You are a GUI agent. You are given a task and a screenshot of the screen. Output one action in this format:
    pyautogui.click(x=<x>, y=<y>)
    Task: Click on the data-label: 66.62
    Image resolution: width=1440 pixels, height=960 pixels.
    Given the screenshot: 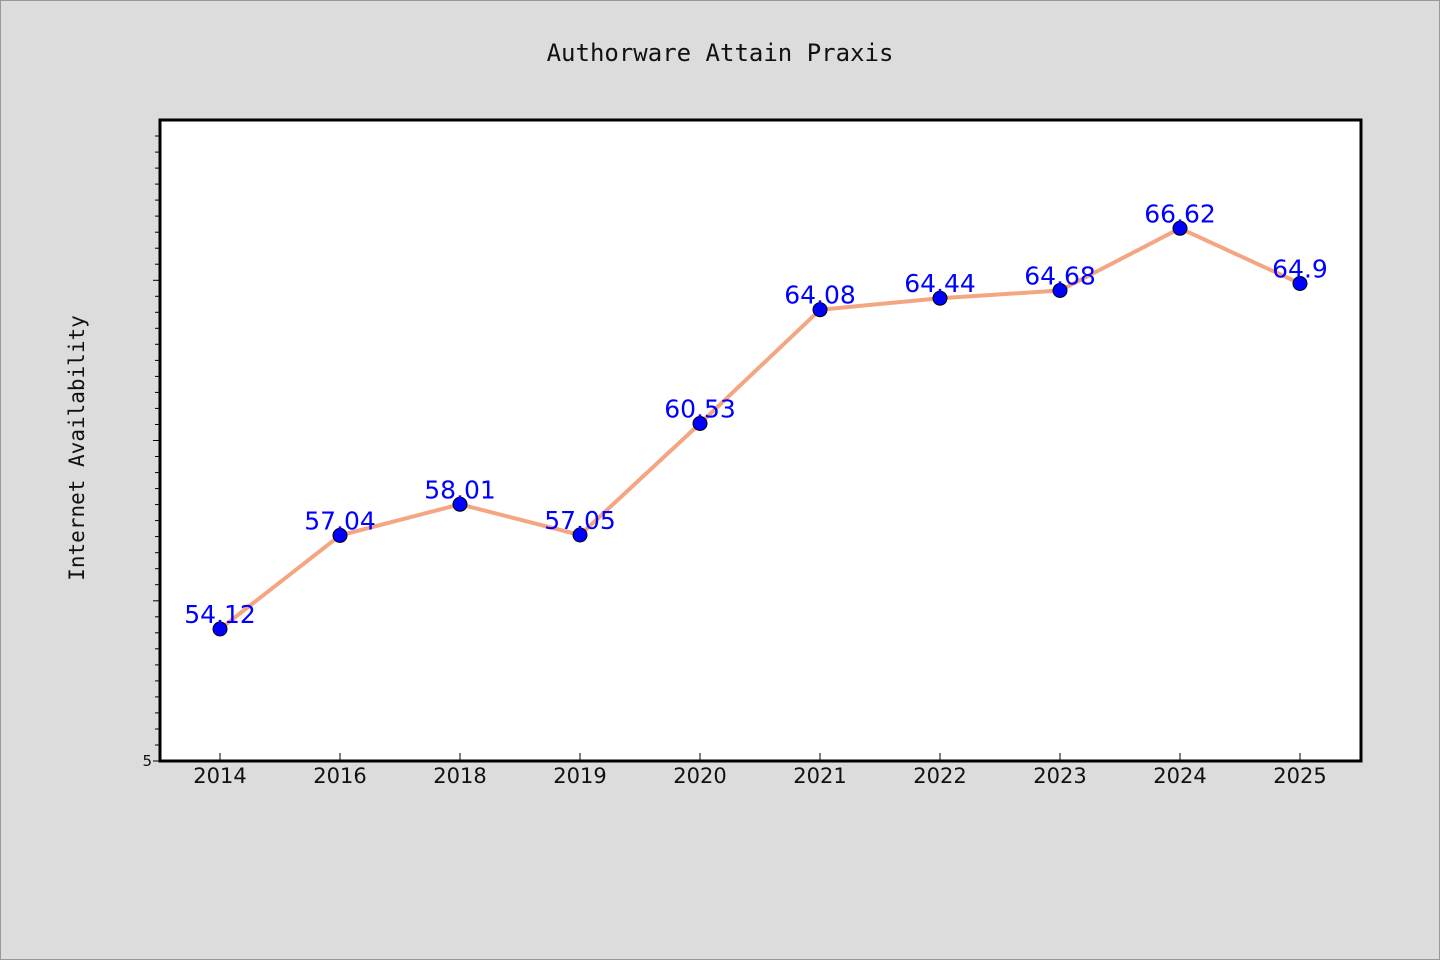 What is the action you would take?
    pyautogui.click(x=1180, y=213)
    